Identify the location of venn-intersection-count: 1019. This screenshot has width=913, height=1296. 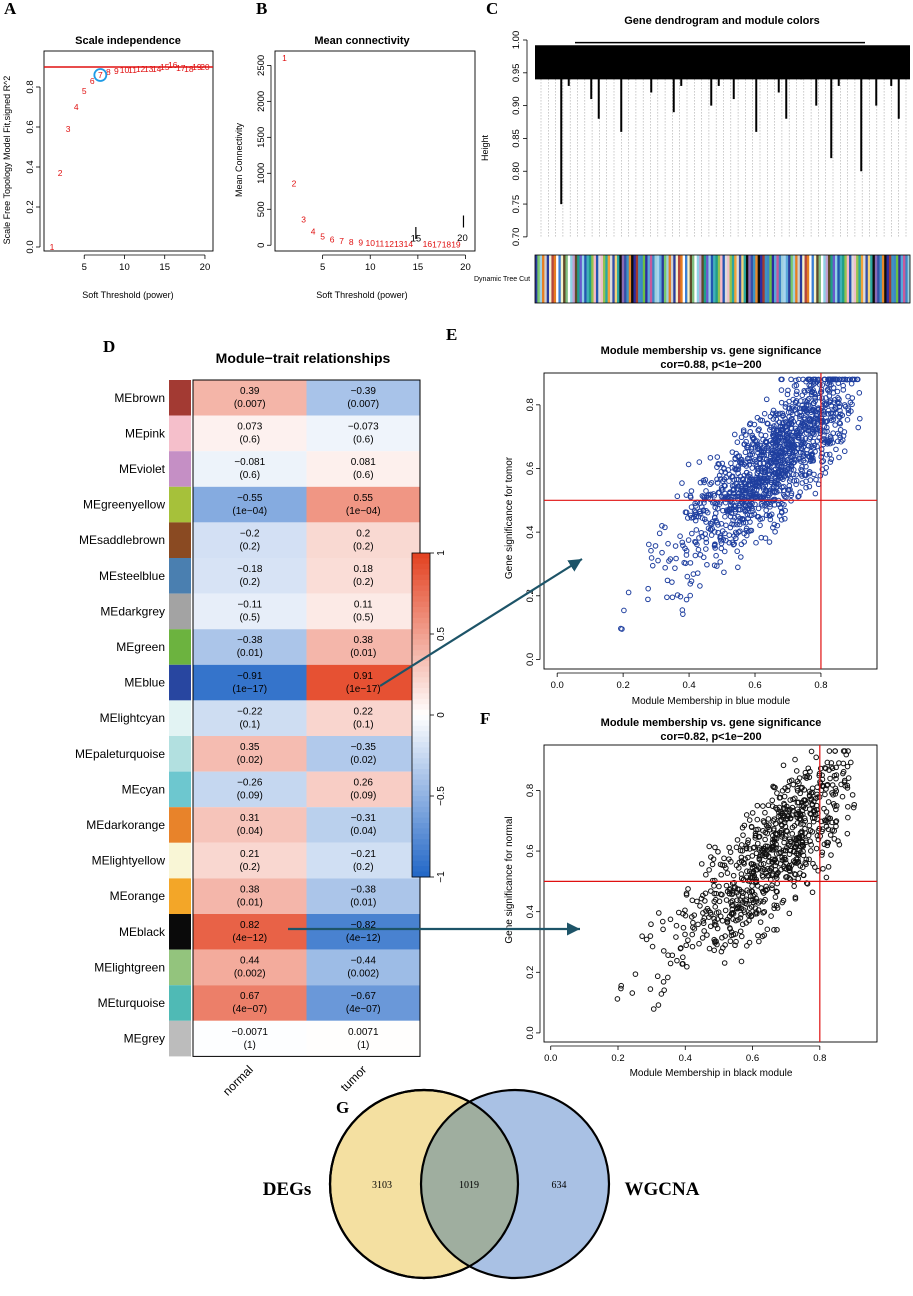
(469, 1185).